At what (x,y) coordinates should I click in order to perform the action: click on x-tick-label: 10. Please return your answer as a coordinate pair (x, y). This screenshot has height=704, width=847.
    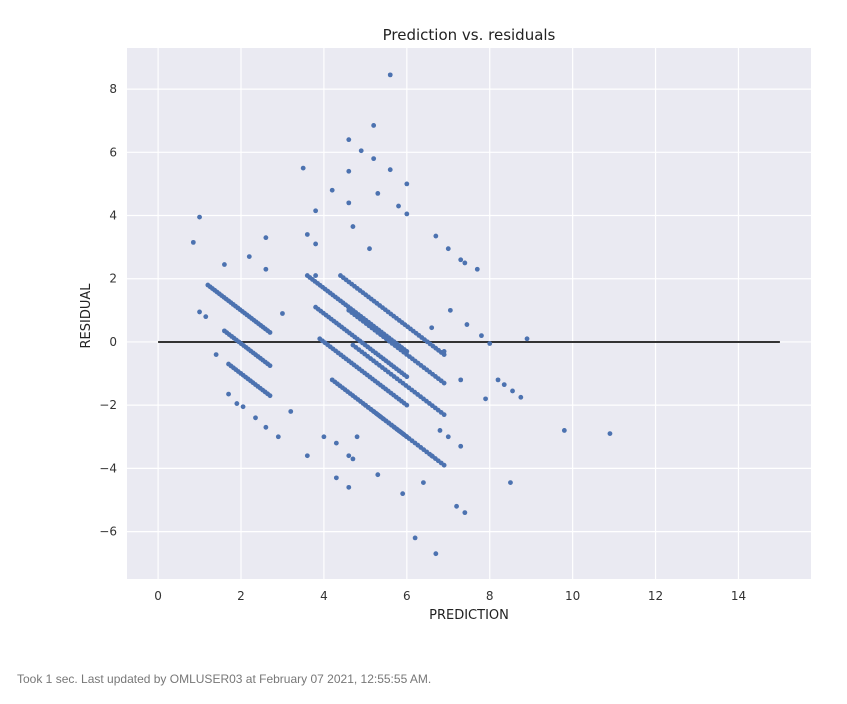
    Looking at the image, I should click on (572, 596).